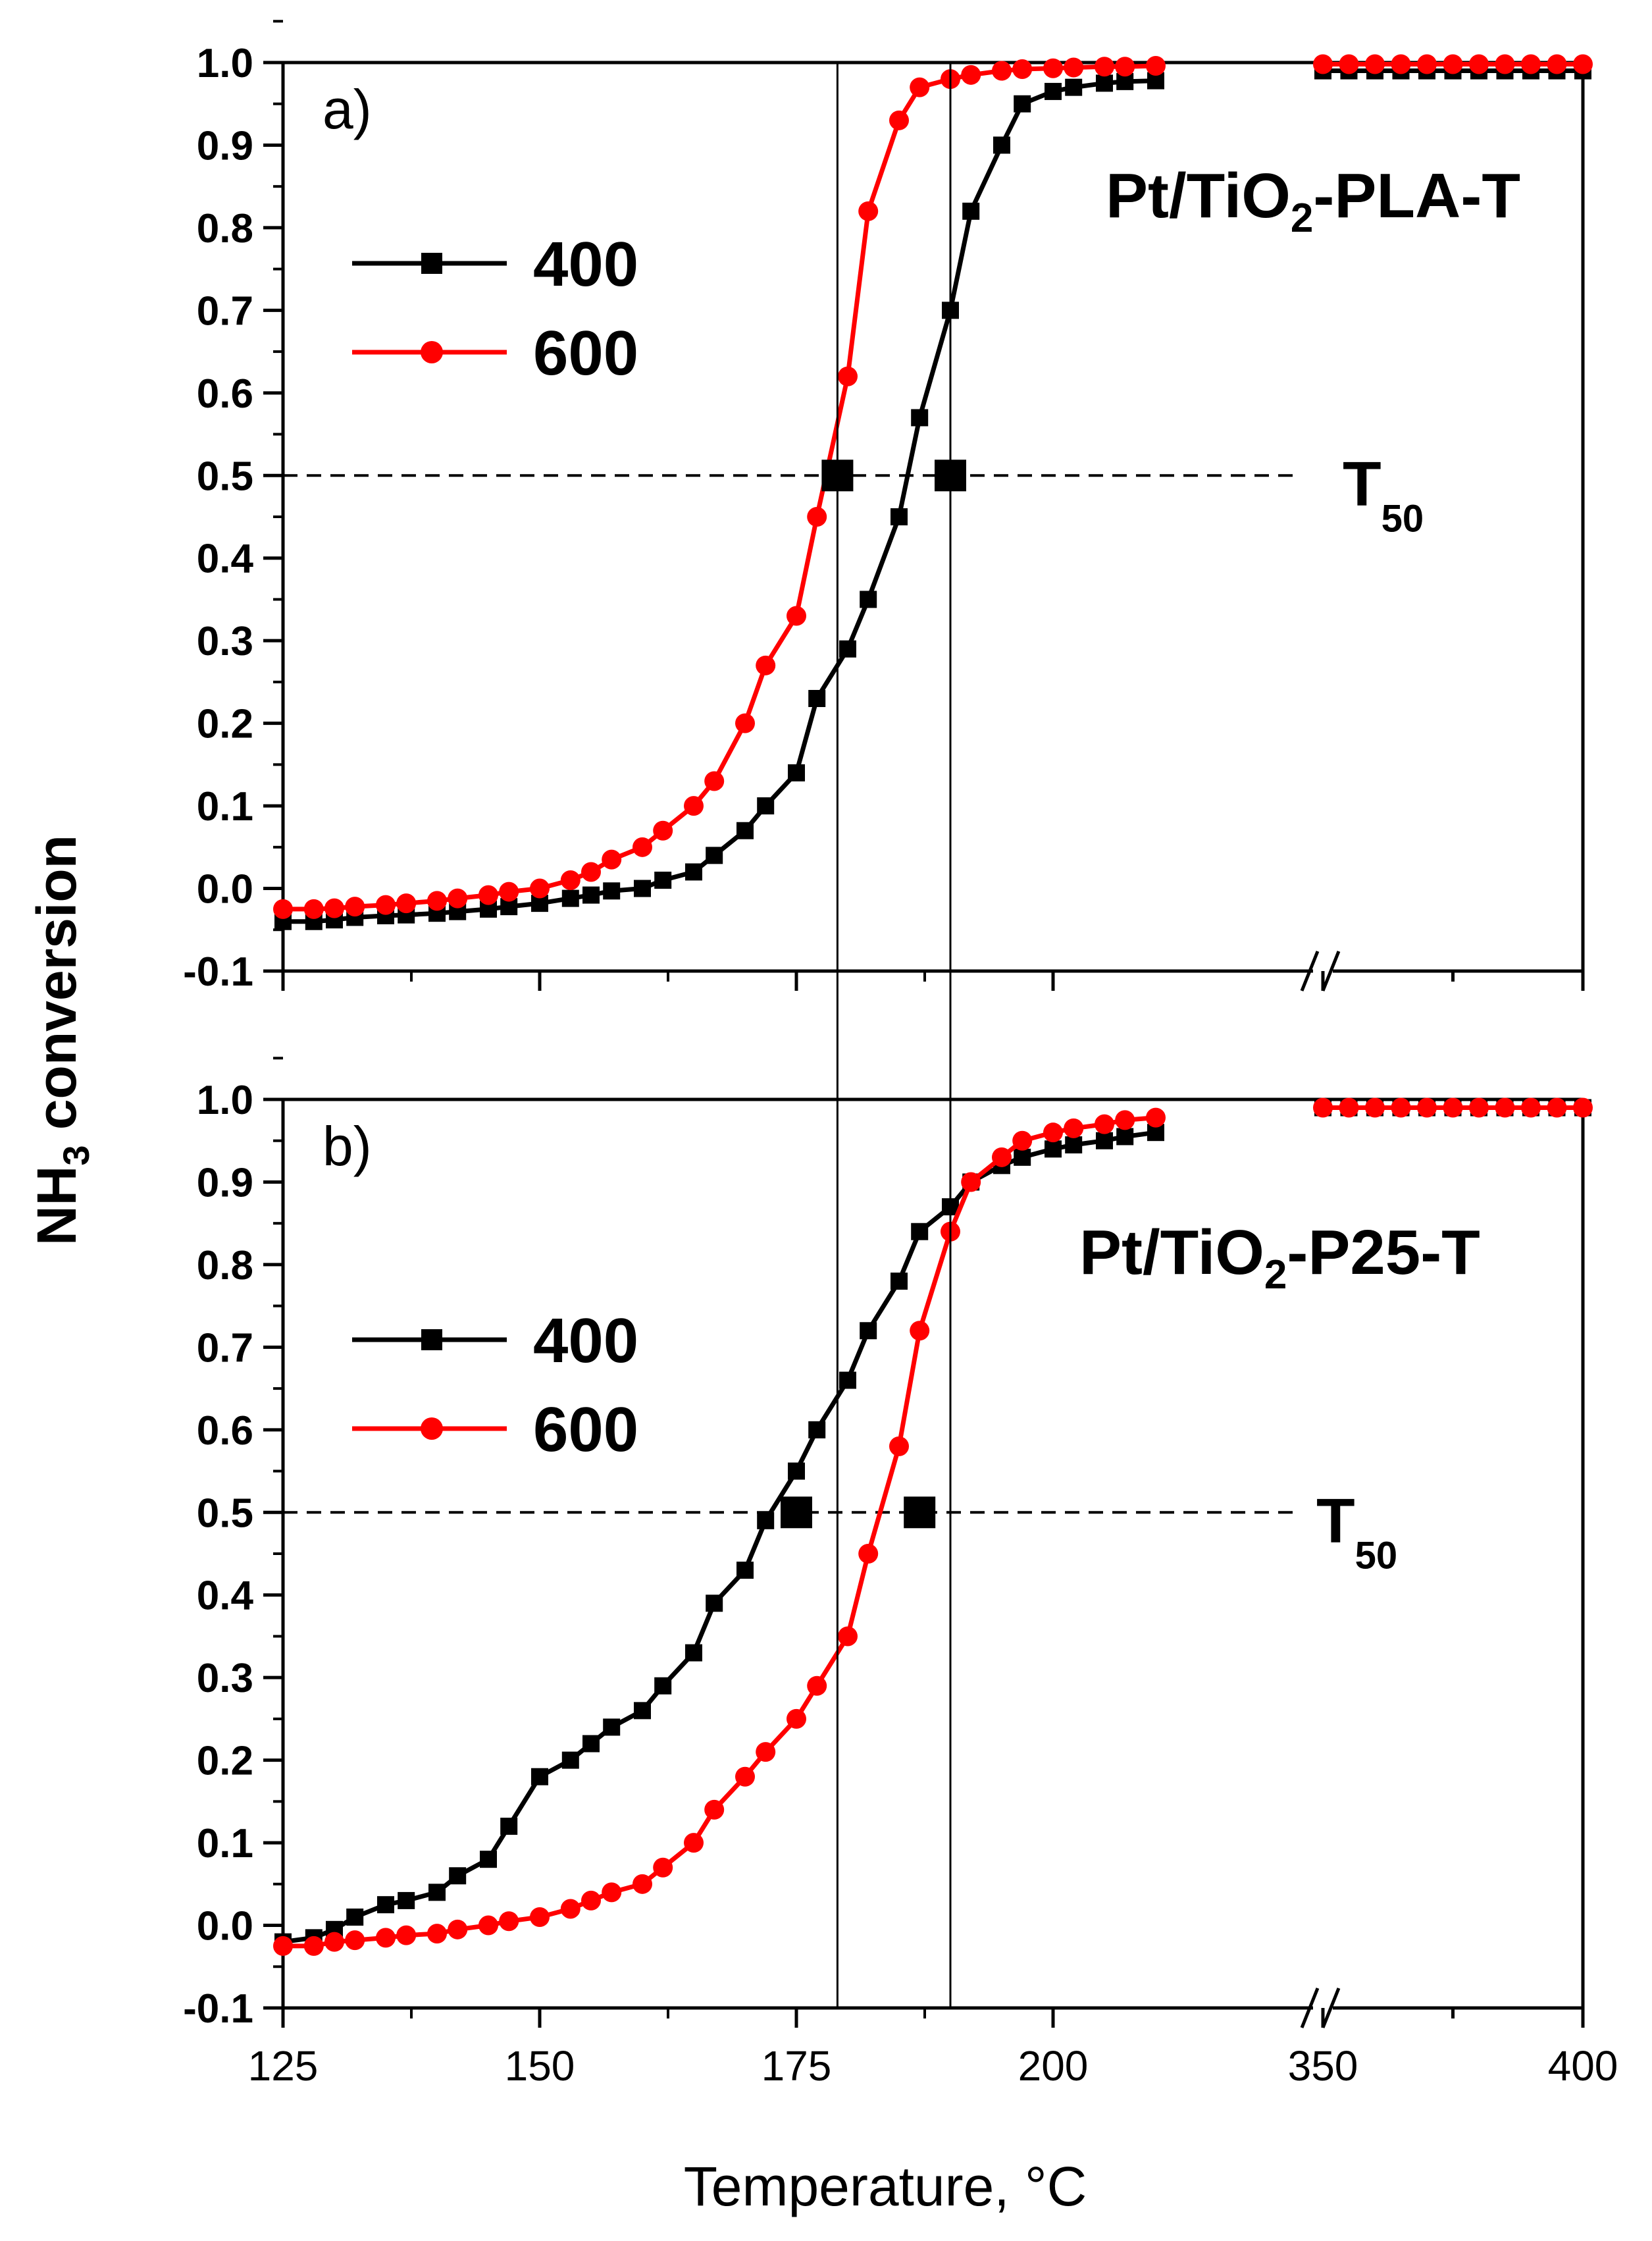 The width and height of the screenshot is (1652, 2241). I want to click on catalyst-label: Pt/TiO2-P25-T, so click(1279, 1257).